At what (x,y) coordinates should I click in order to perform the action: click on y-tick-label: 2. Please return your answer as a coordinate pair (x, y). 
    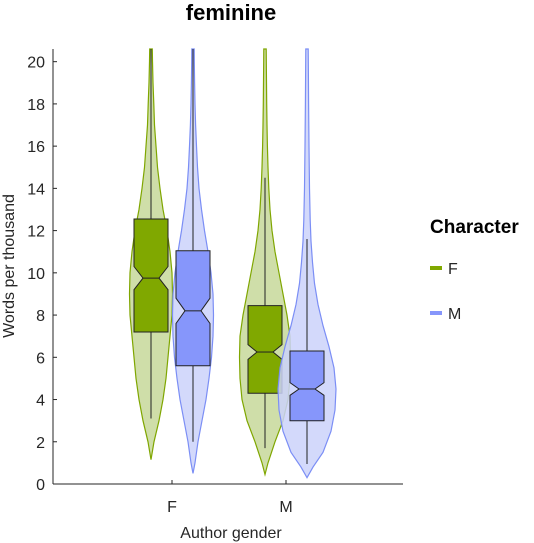
    Looking at the image, I should click on (40, 443).